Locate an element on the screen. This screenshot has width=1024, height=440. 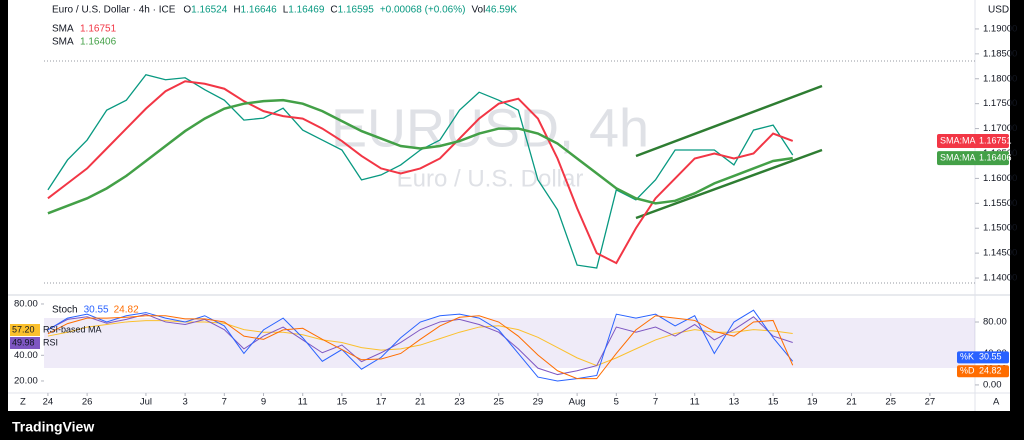
y-tick-label: 1.15000 is located at coordinates (1000, 228).